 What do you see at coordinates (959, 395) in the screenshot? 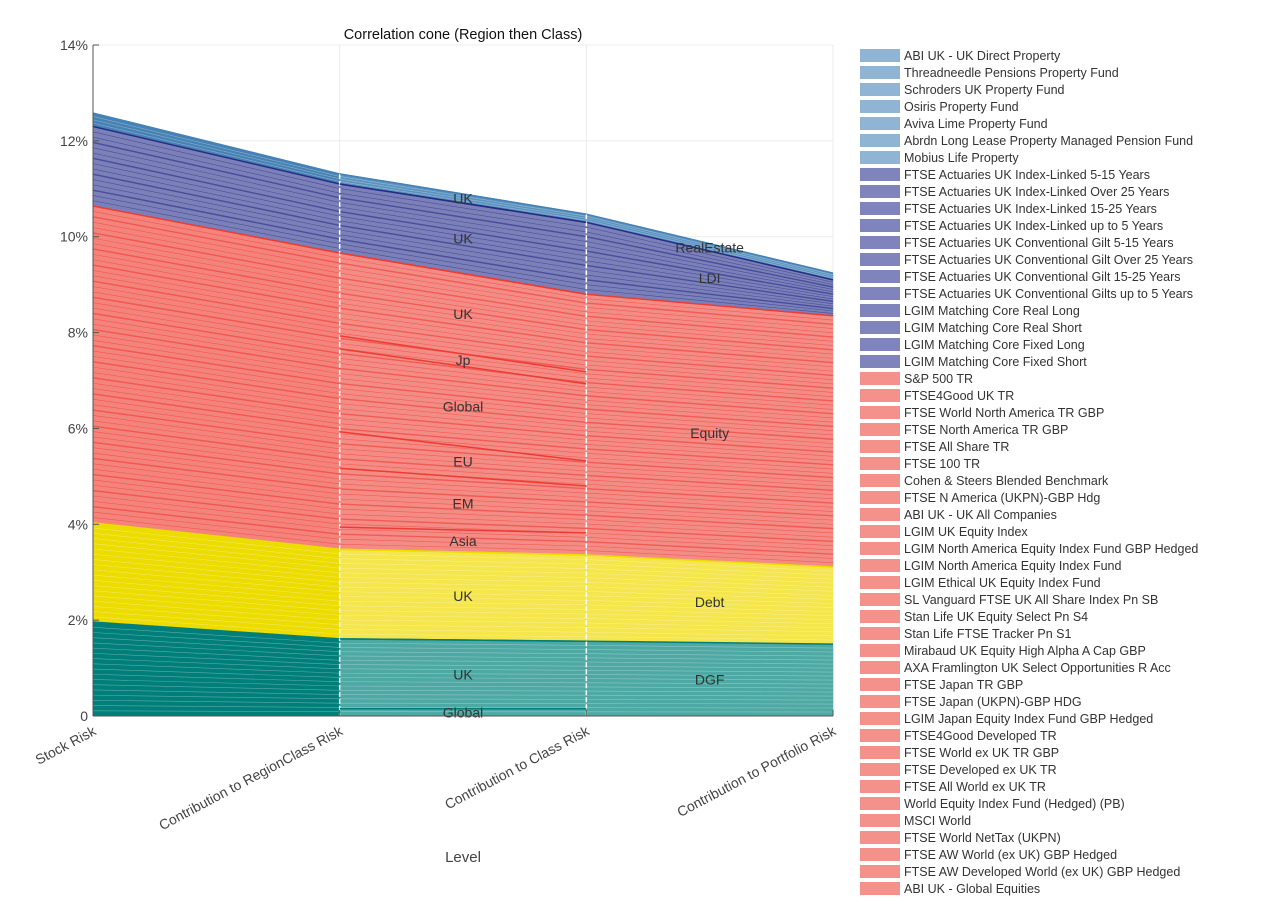
I see `legend-label: FTSE4Good UK TR` at bounding box center [959, 395].